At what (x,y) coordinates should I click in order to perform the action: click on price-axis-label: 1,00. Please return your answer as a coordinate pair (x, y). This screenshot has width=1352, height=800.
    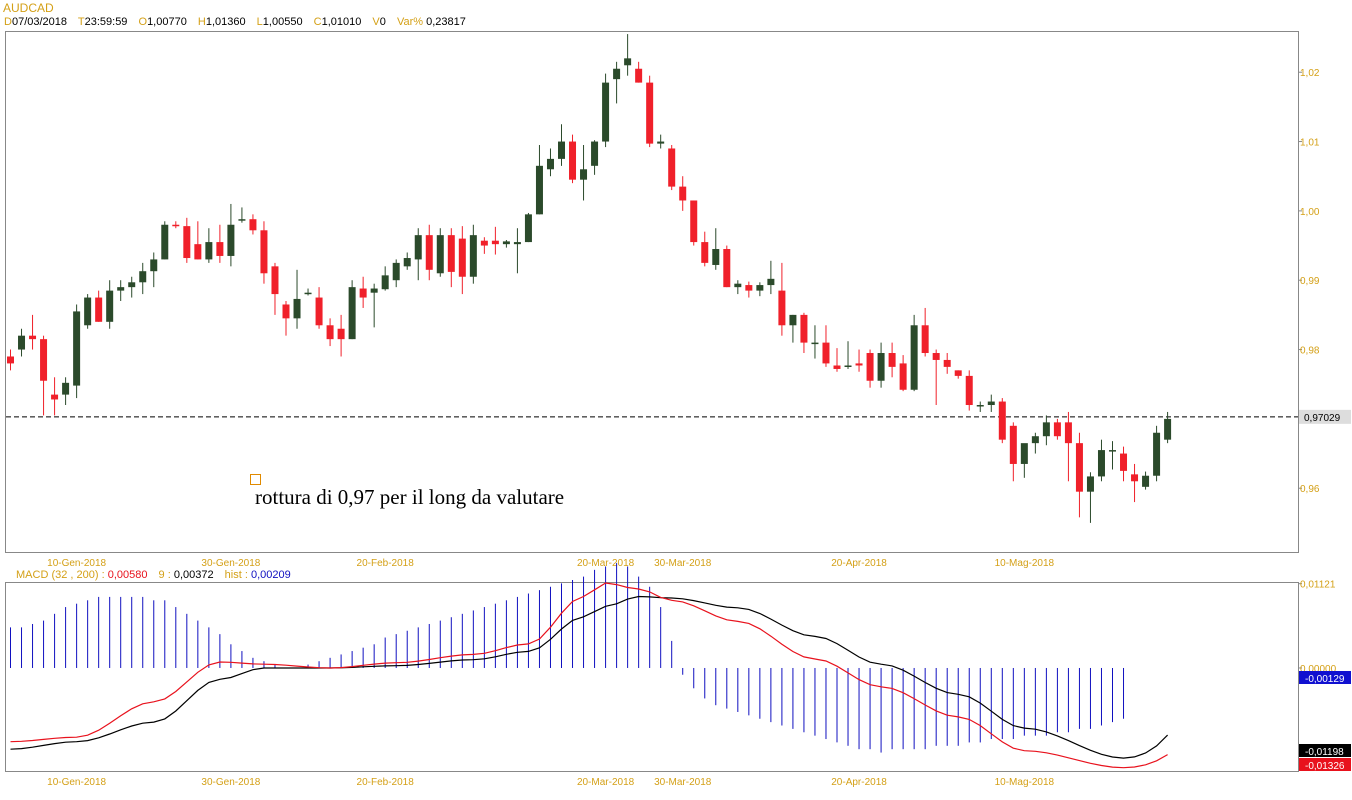
    Looking at the image, I should click on (1310, 212).